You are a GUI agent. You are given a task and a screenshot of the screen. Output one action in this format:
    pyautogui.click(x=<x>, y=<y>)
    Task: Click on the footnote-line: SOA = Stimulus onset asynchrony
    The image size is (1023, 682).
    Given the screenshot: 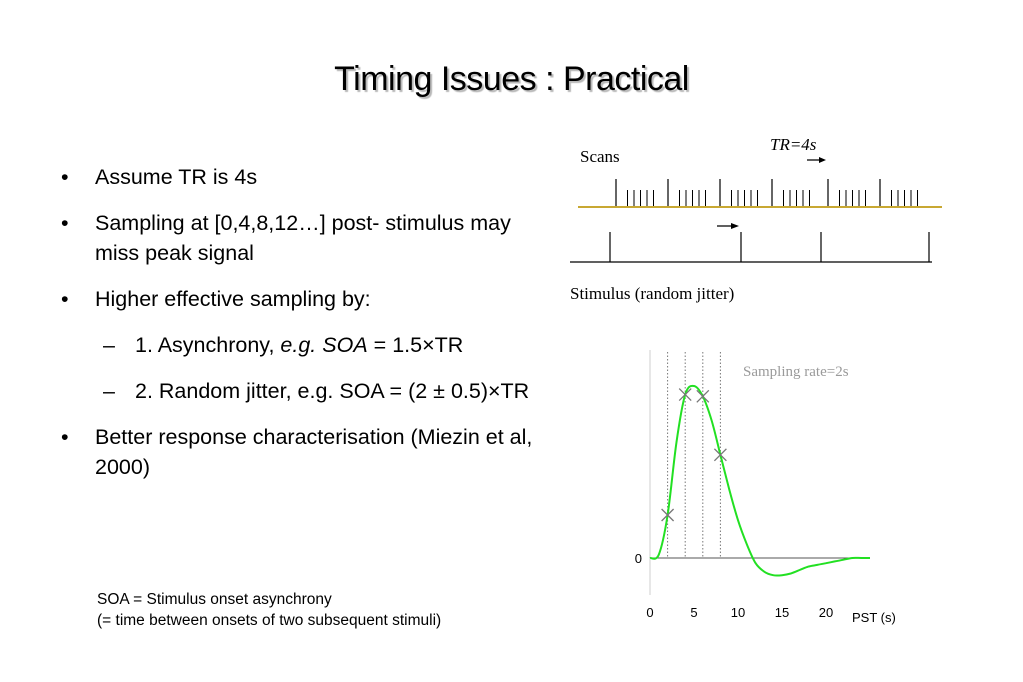 What is the action you would take?
    pyautogui.click(x=214, y=599)
    